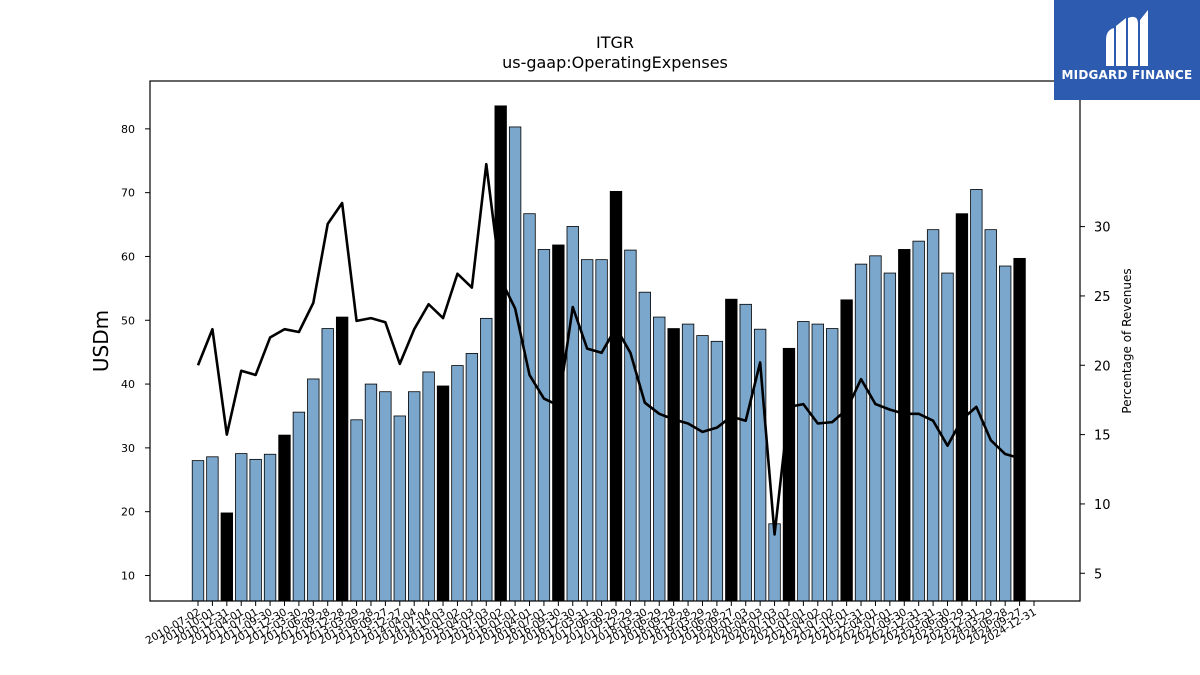 The height and width of the screenshot is (675, 1200). I want to click on y2-tick-label: 20, so click(1102, 366).